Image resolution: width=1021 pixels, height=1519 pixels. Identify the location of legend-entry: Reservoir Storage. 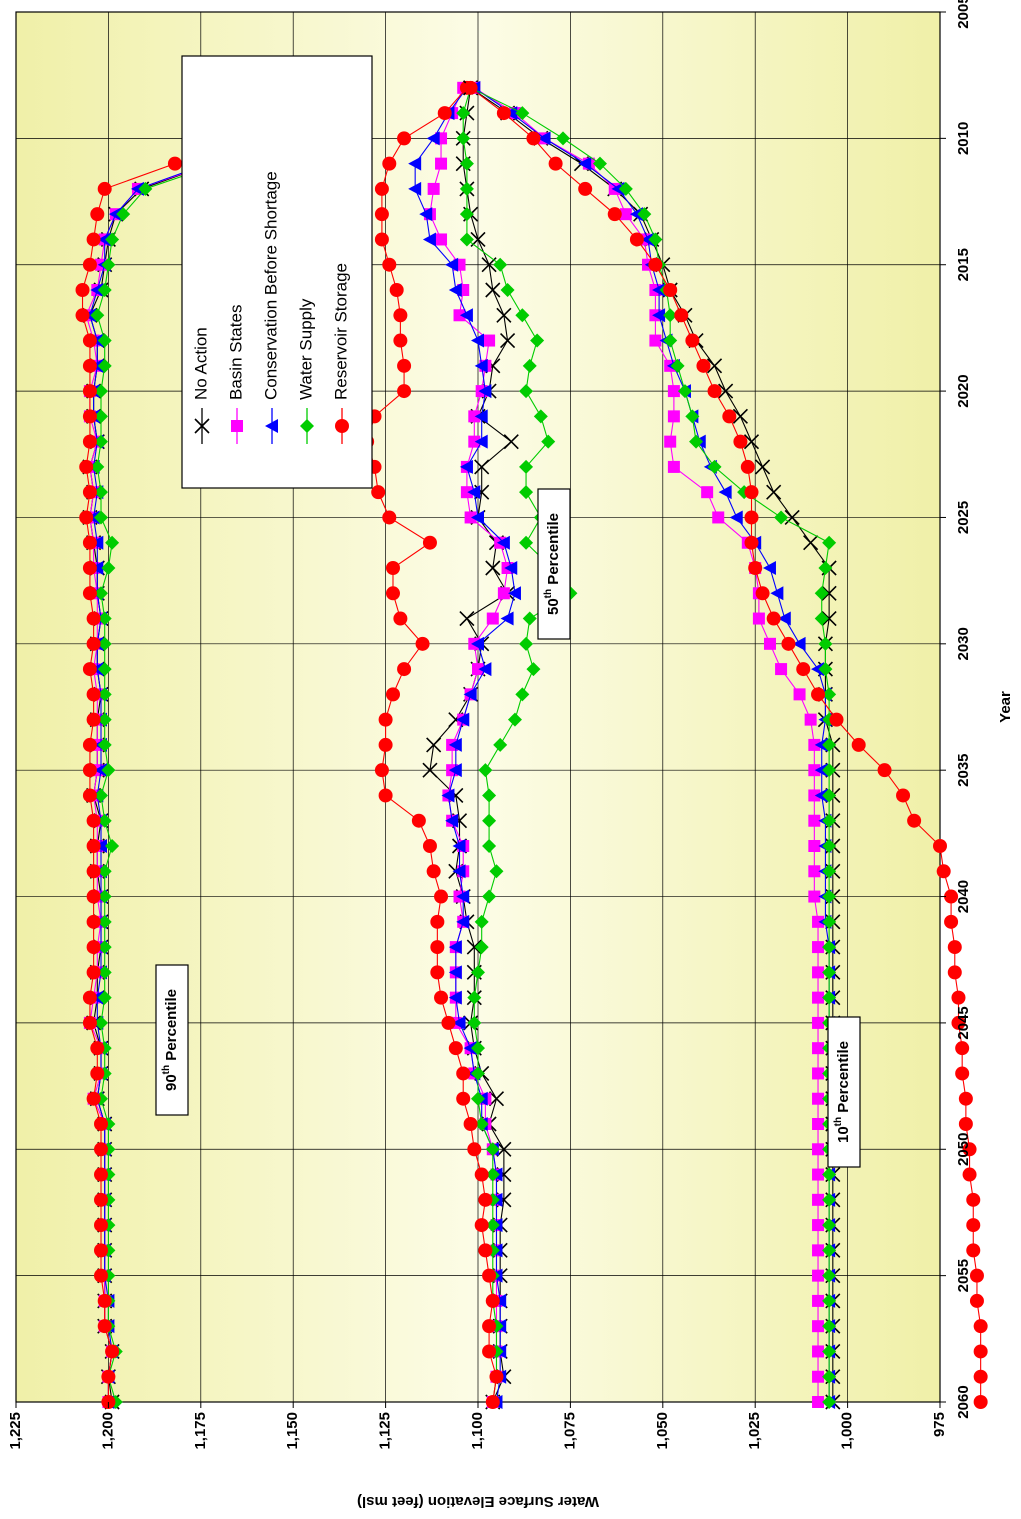
(340, 353).